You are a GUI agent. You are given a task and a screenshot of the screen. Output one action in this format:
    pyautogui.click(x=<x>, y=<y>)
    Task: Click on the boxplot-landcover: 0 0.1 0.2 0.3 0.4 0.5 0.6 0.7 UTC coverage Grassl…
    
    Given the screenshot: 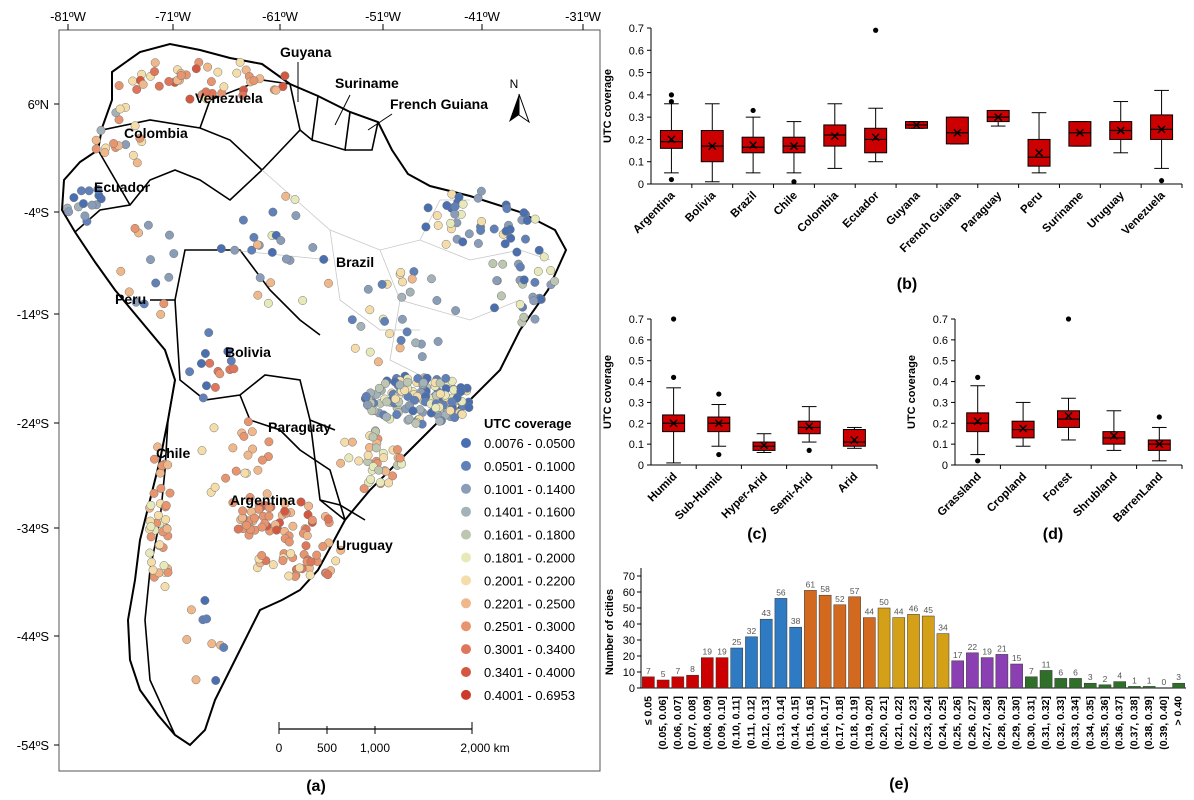 What is the action you would take?
    pyautogui.click(x=1044, y=428)
    